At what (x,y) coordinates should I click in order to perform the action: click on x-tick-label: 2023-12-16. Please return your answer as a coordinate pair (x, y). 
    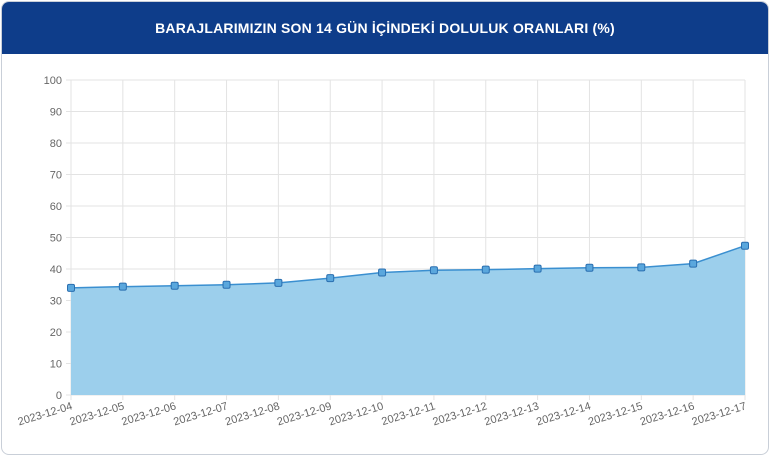
    Looking at the image, I should click on (667, 414).